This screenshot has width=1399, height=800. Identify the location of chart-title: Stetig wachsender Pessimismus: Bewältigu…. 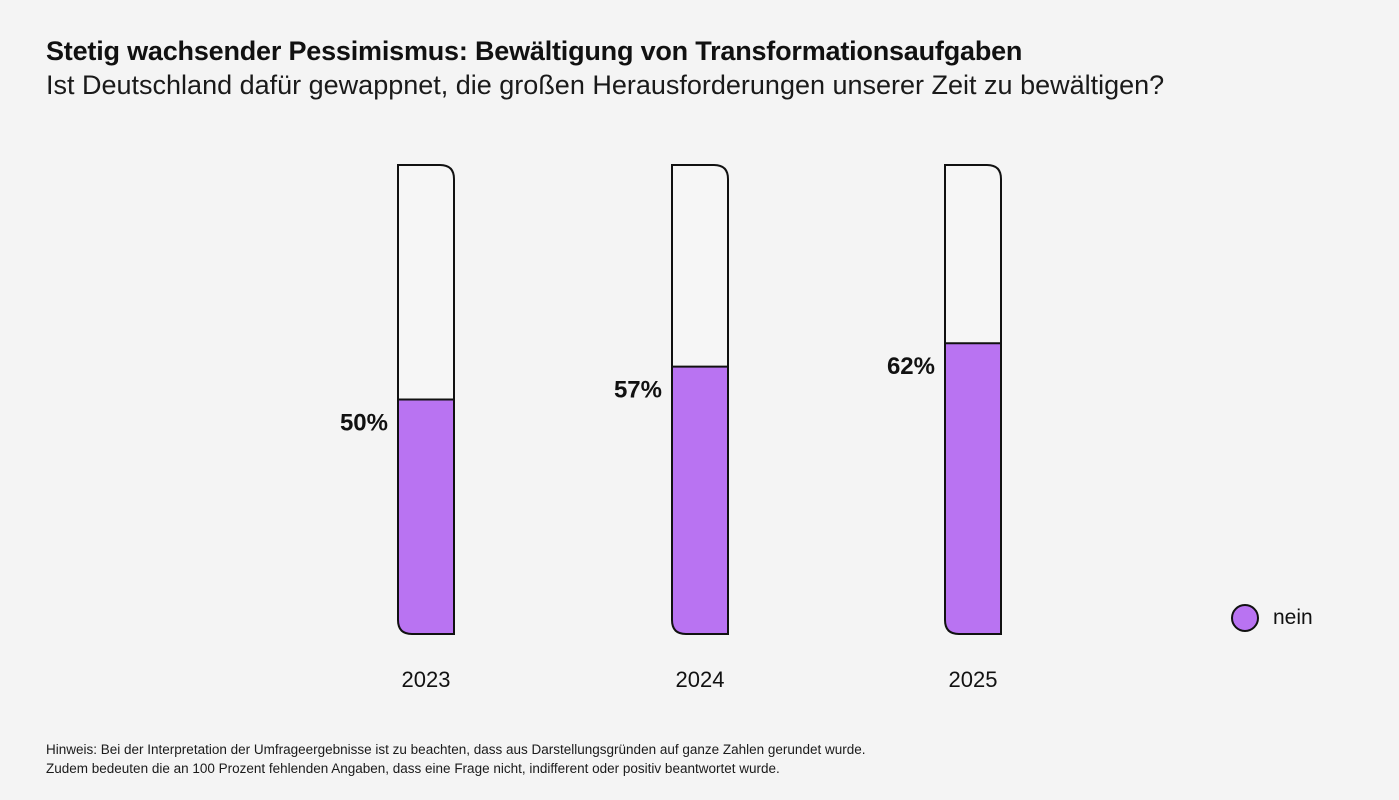
(534, 51).